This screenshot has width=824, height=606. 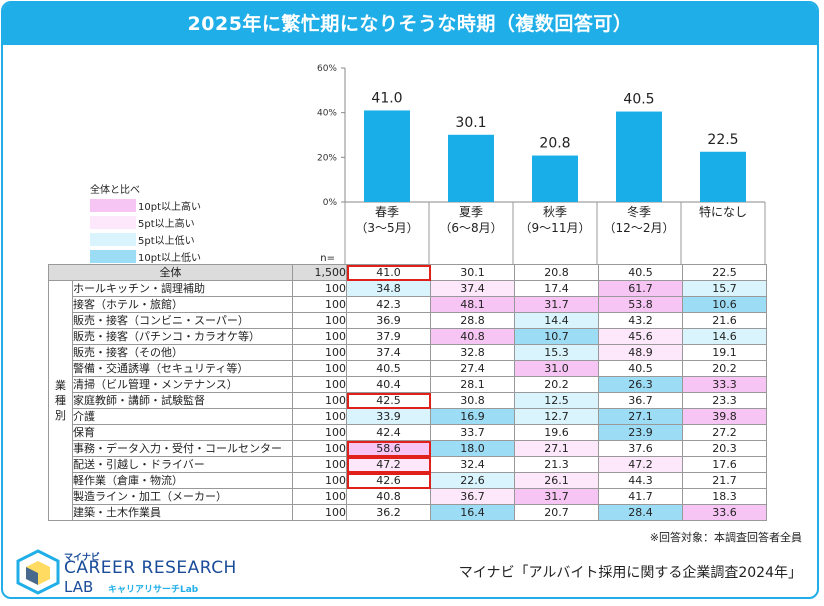 What do you see at coordinates (166, 241) in the screenshot?
I see `legend-label: 5pt以上低い` at bounding box center [166, 241].